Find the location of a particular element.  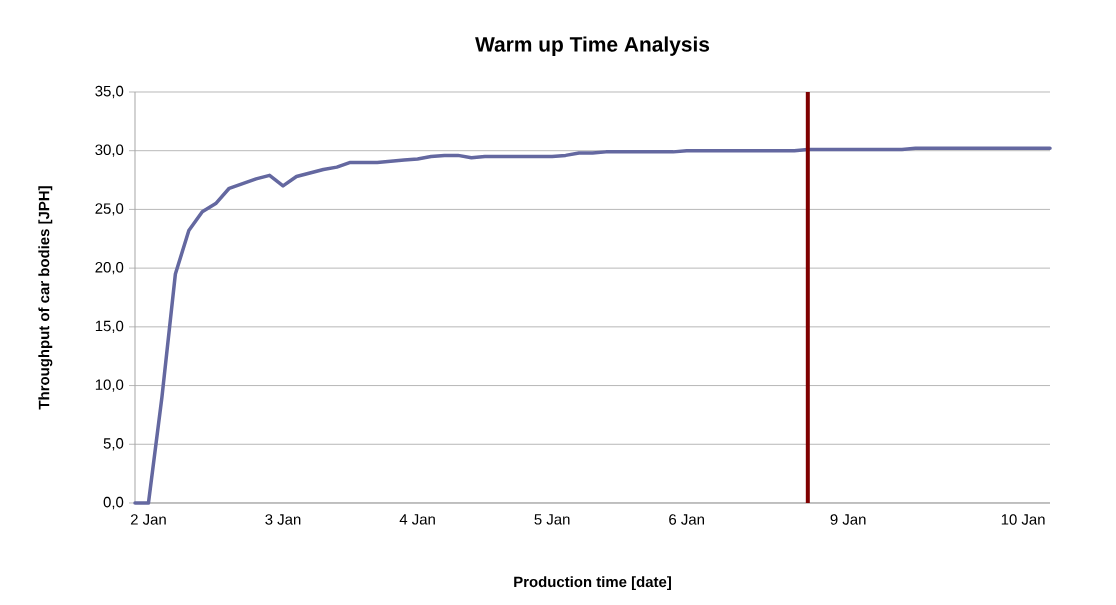

y-tick-label: 0,0 is located at coordinates (113, 503).